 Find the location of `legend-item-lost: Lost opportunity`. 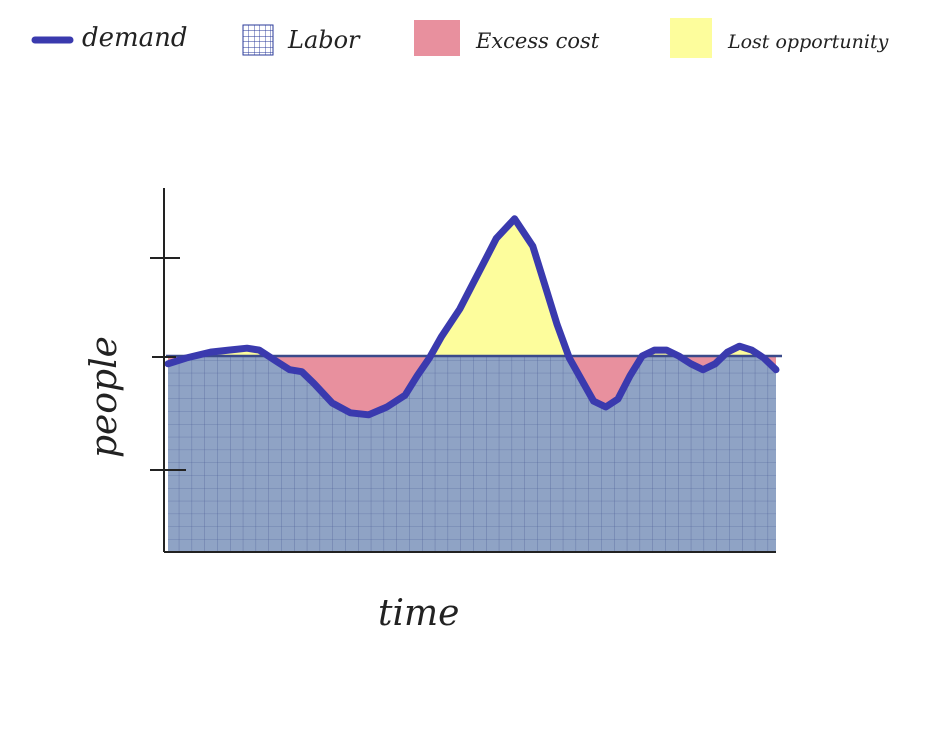

legend-item-lost: Lost opportunity is located at coordinates (779, 38).